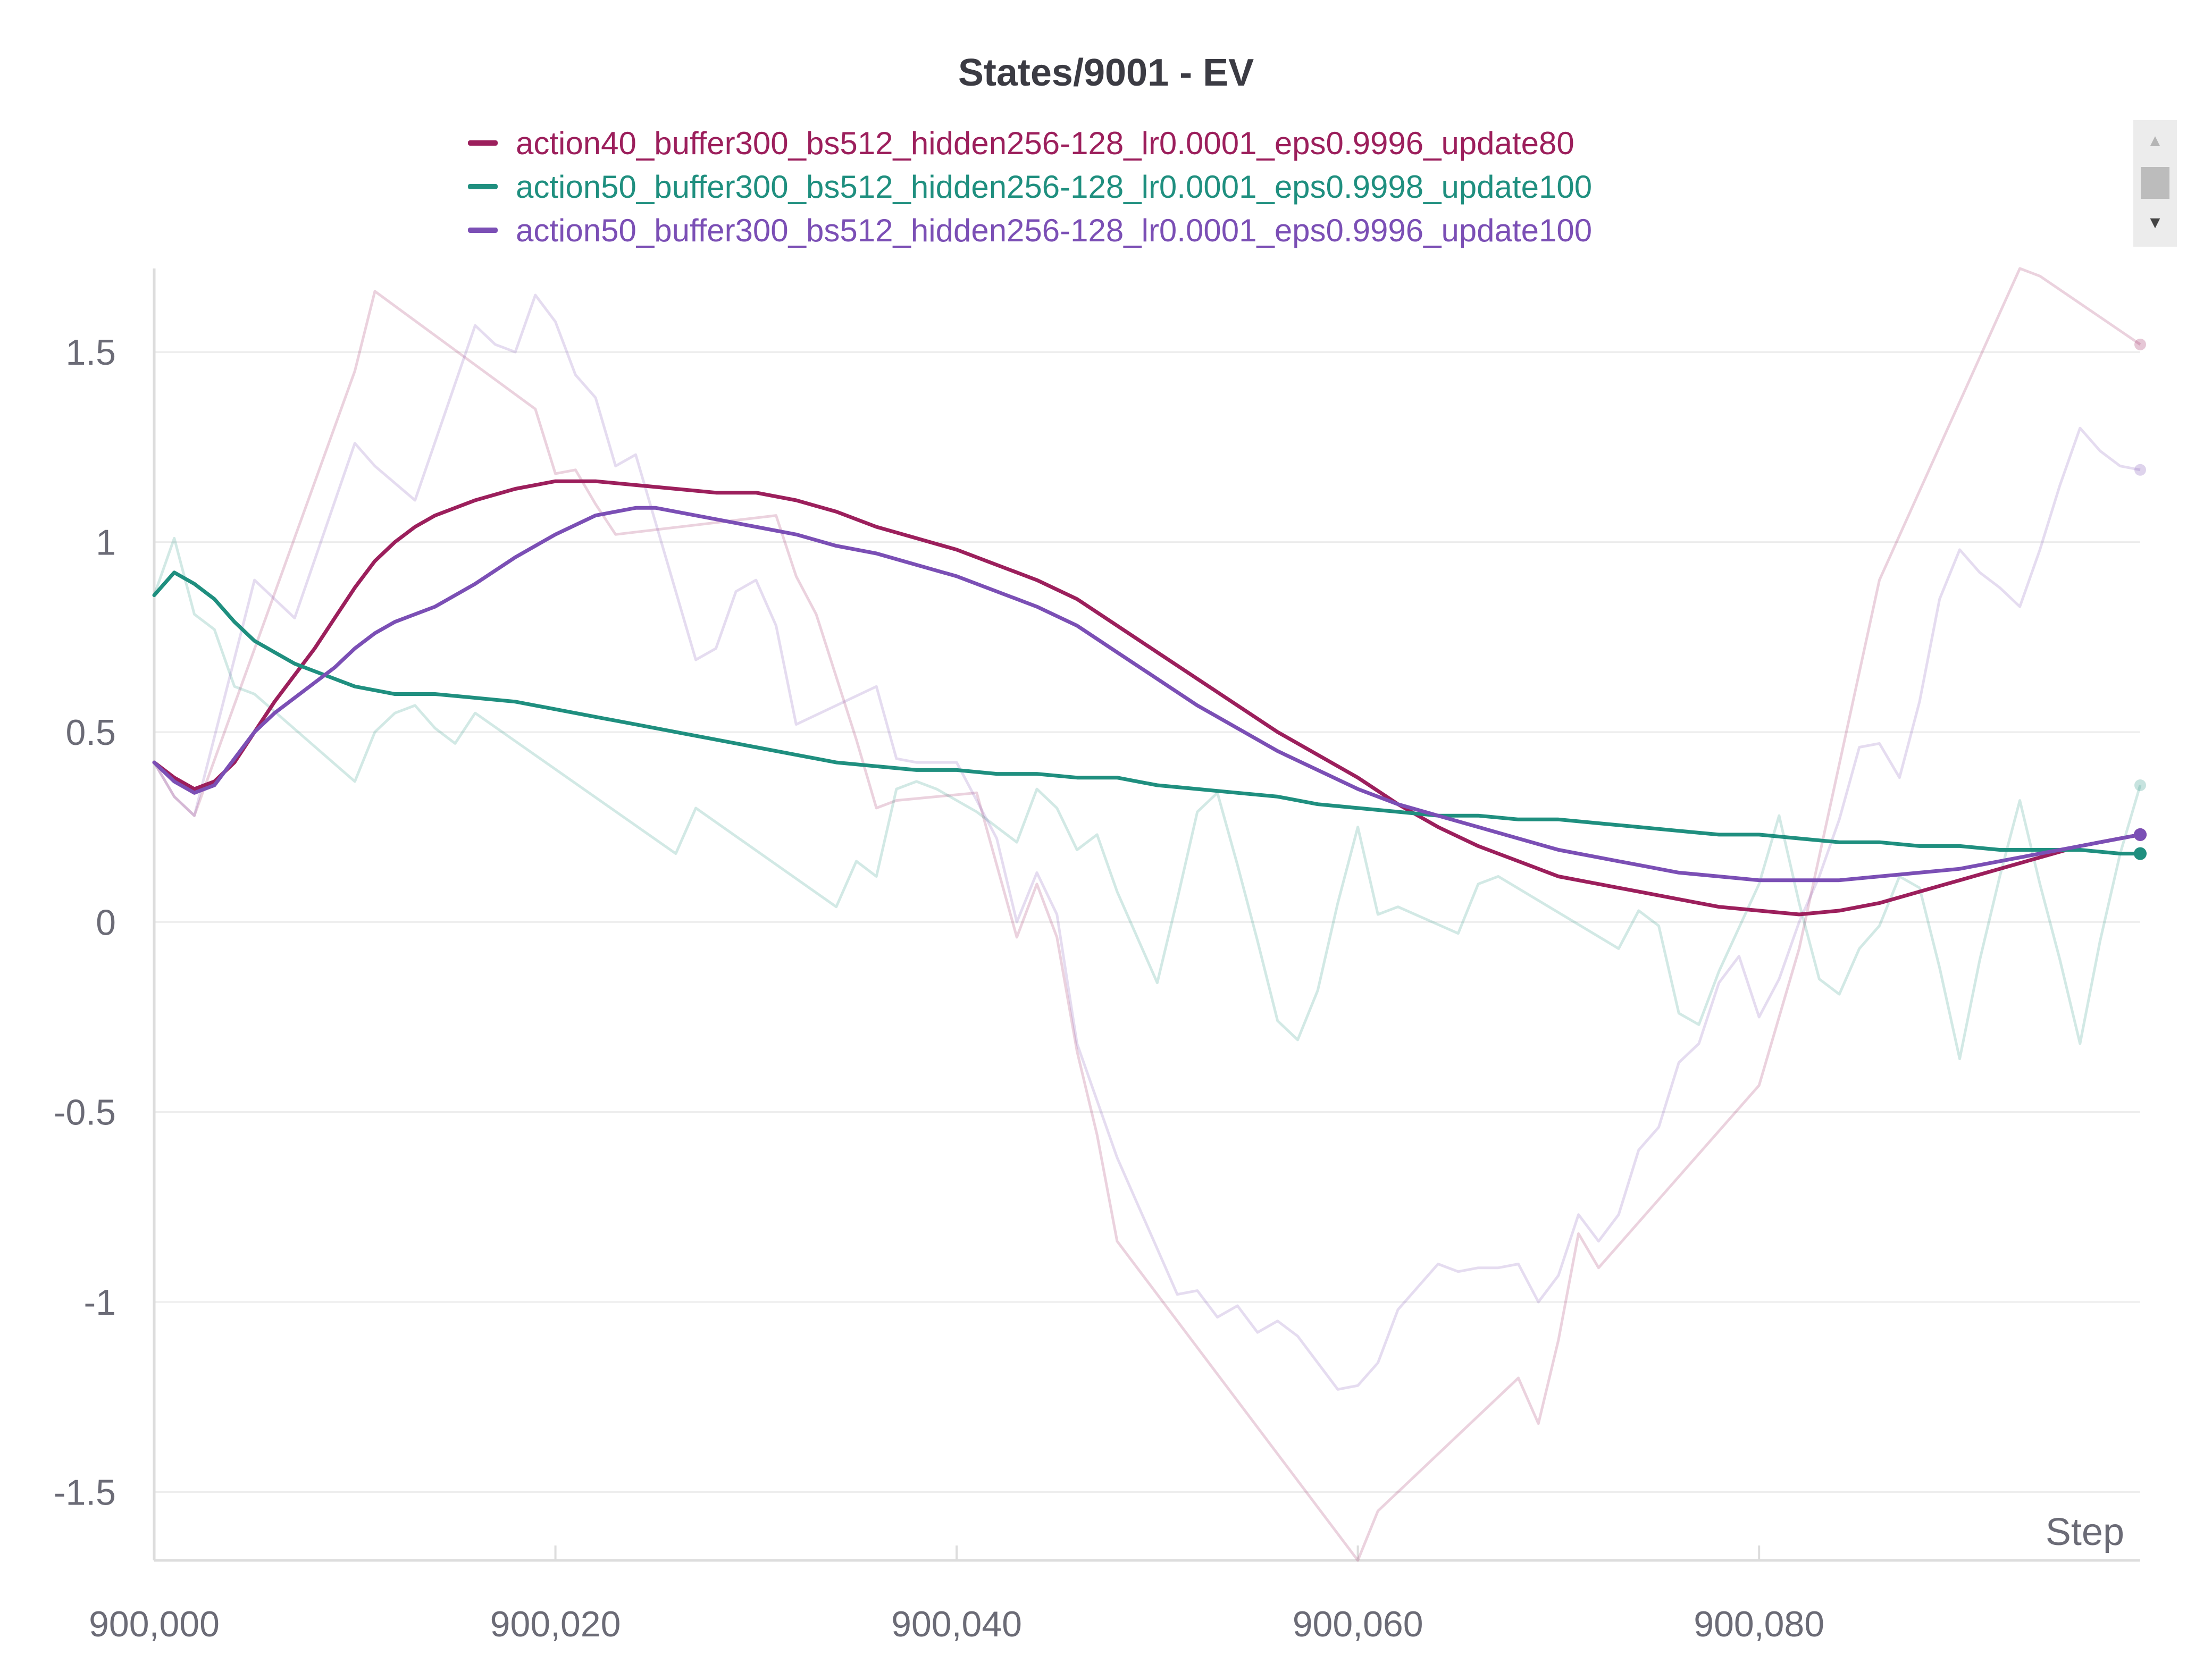 The image size is (2212, 1680). Describe the element at coordinates (1759, 1624) in the screenshot. I see `x-tick-label: 900,080` at that location.